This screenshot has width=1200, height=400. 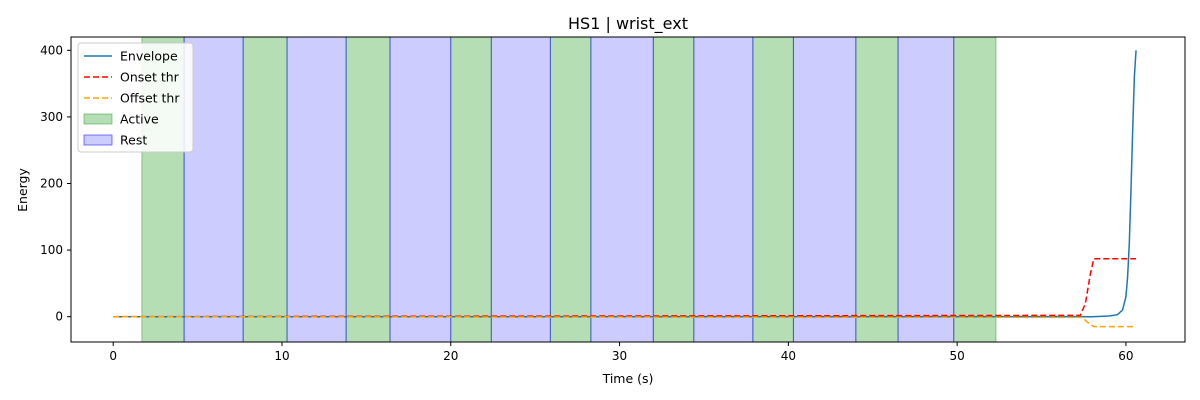 What do you see at coordinates (450, 356) in the screenshot?
I see `x-tick-label: 20` at bounding box center [450, 356].